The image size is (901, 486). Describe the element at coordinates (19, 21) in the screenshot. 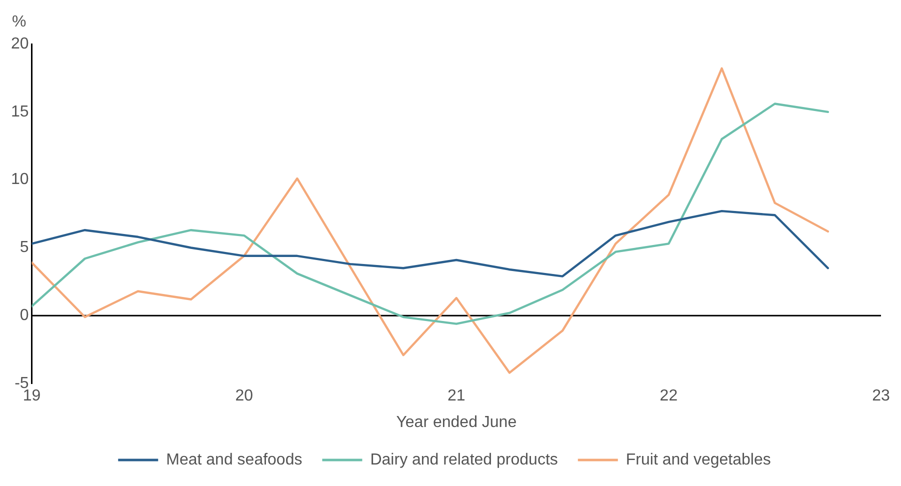

I see `y-axis-title: %` at that location.